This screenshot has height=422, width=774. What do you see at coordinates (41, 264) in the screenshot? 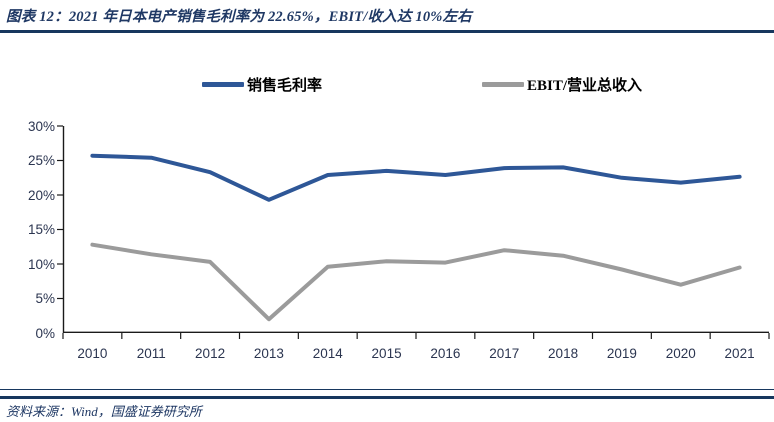
I see `y-axis-tick-label: 10%` at bounding box center [41, 264].